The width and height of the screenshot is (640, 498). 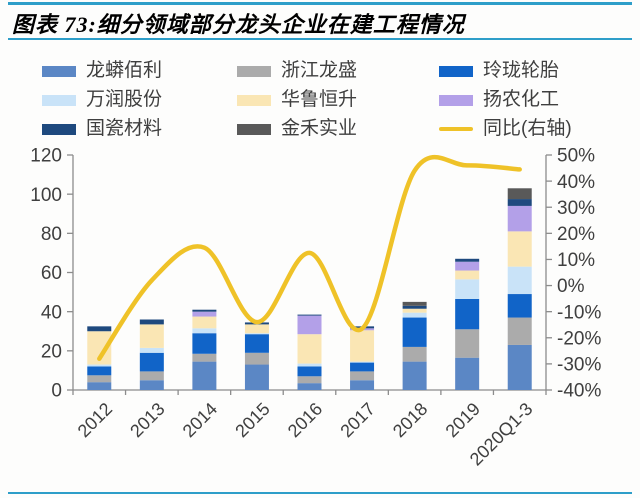 I want to click on legend-item: 华鲁恒升, so click(x=338, y=100).